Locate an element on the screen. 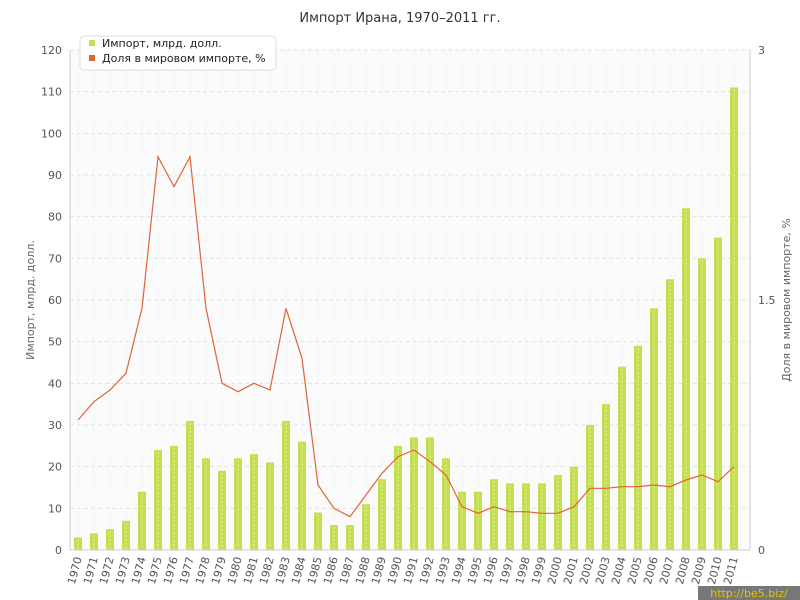  y-tick-label-left: 80 is located at coordinates (55, 217).